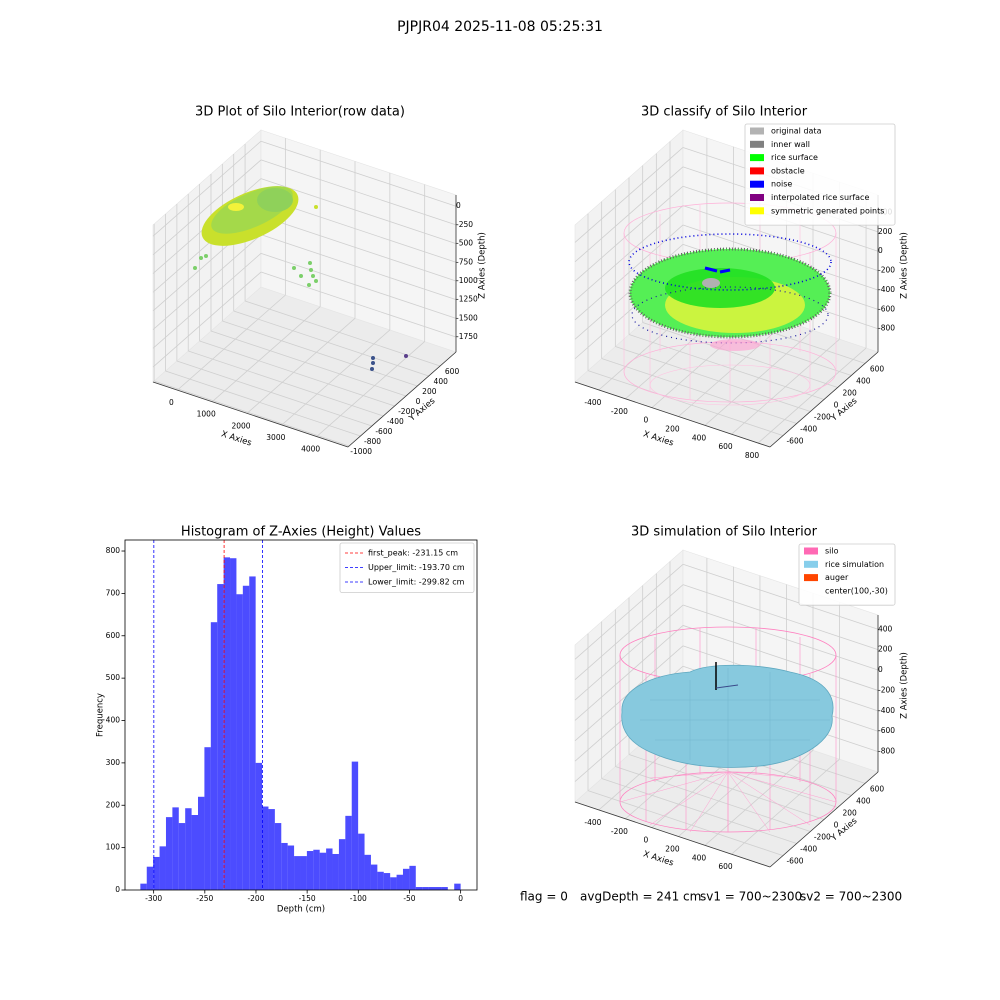 This screenshot has width=1000, height=1000. I want to click on figure-title: PJPJR04 2025-11-08 05:25:31, so click(500, 27).